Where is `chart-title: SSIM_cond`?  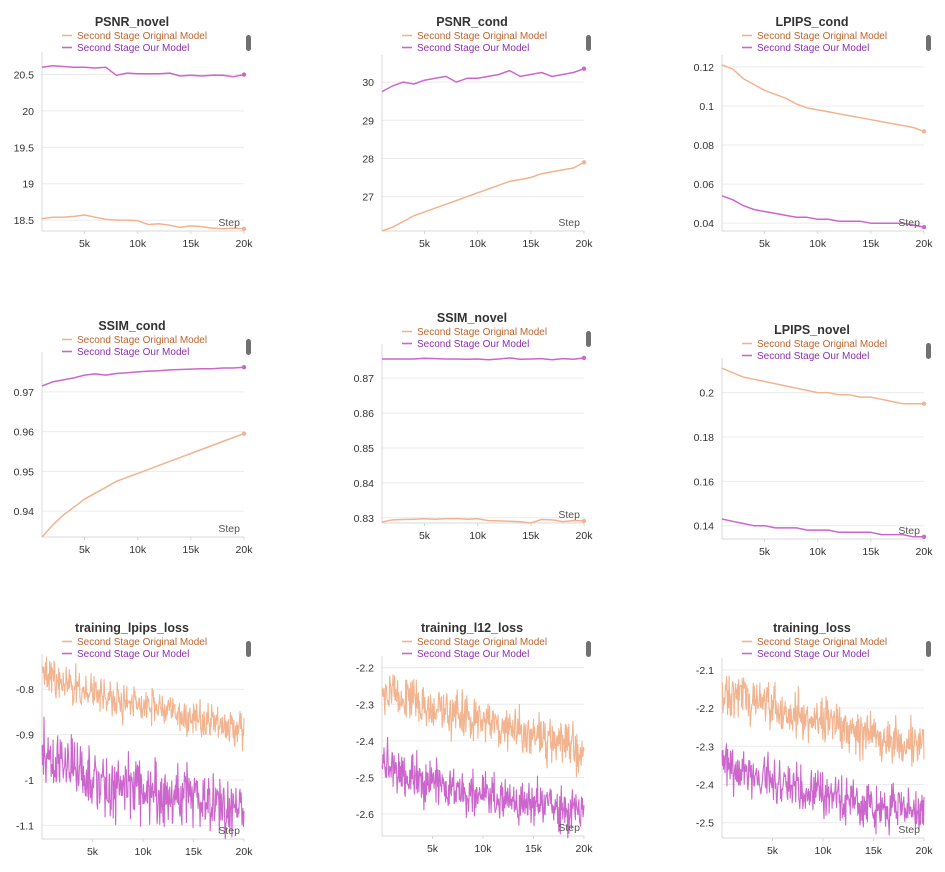
chart-title: SSIM_cond is located at coordinates (131, 326).